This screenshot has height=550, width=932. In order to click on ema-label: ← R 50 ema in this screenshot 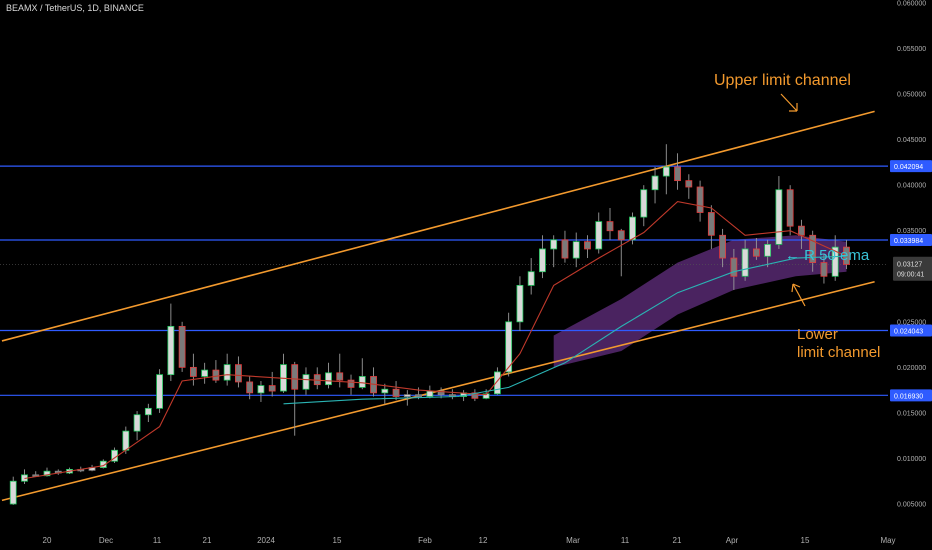, I will do `click(827, 255)`.